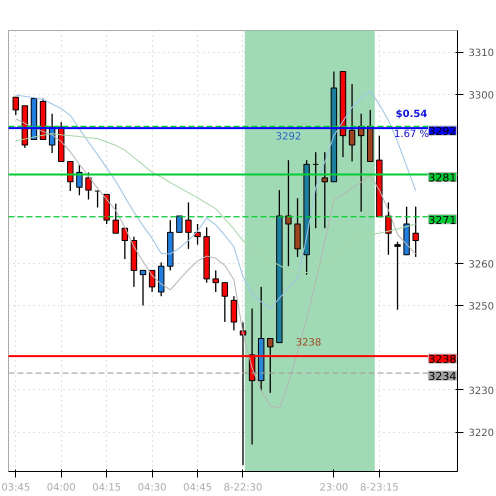  What do you see at coordinates (107, 488) in the screenshot?
I see `x-tick-label: 04:15` at bounding box center [107, 488].